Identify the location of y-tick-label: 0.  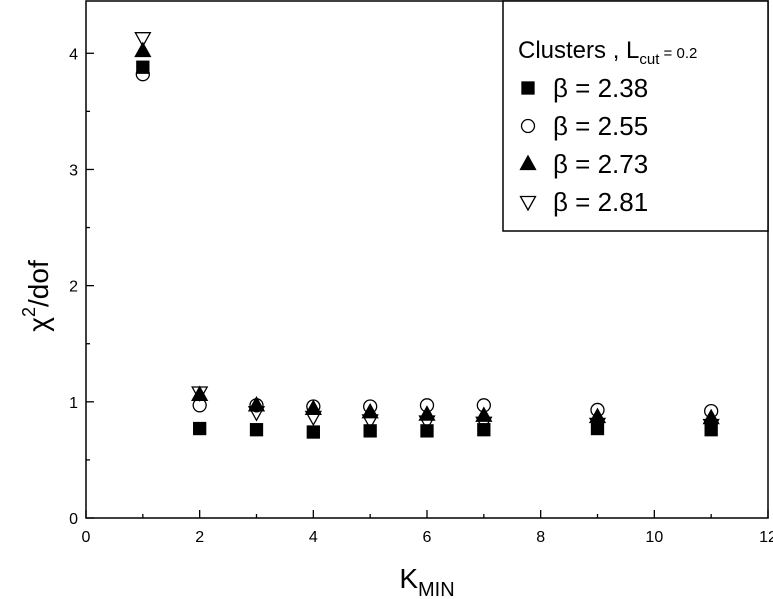
(73, 519).